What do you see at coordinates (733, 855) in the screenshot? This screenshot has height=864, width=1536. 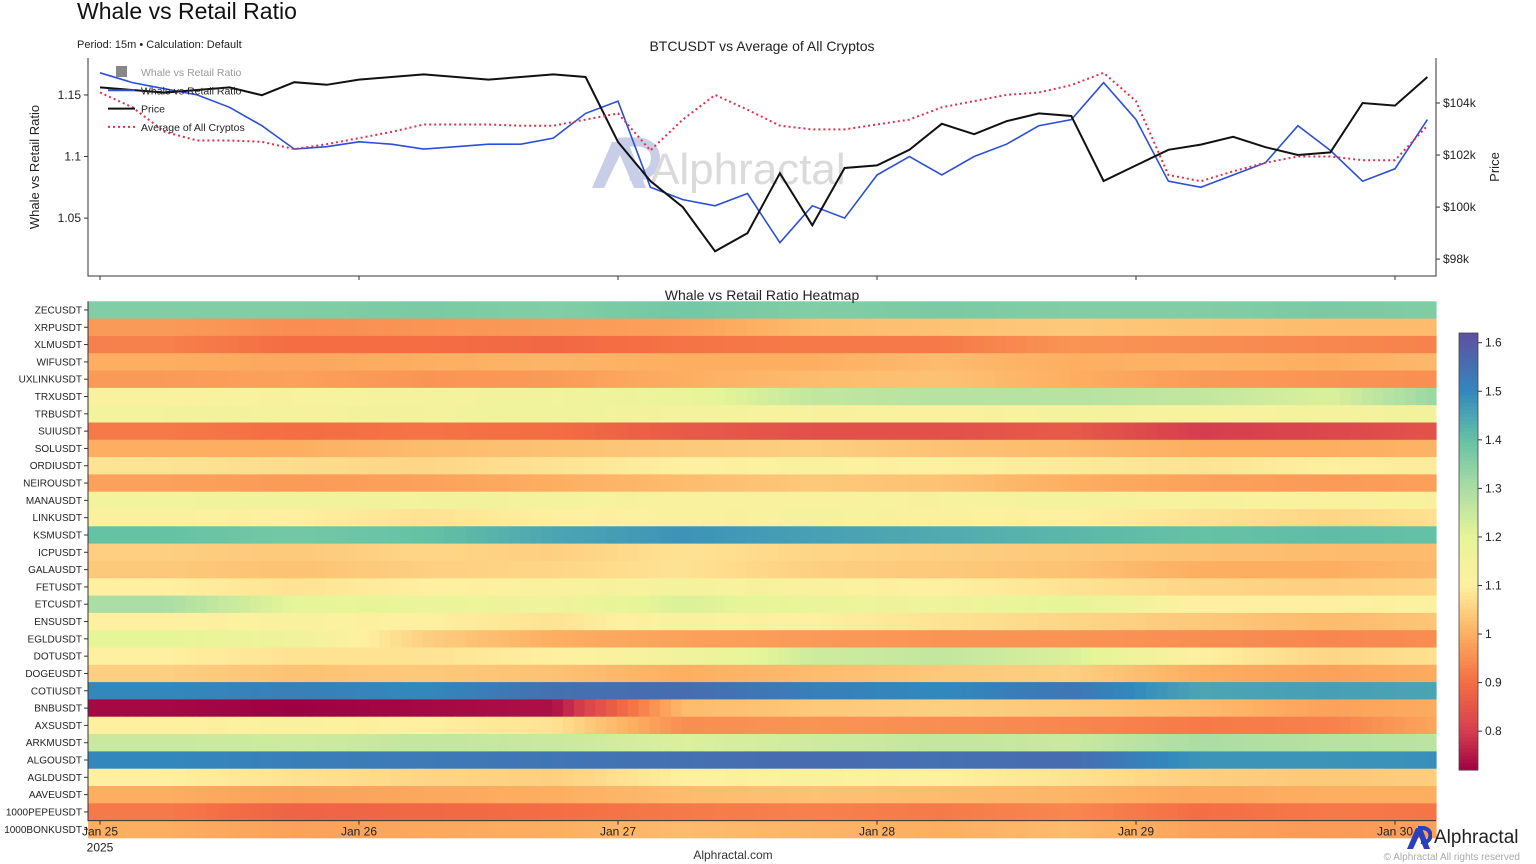 I see `site-link: Alphractal.com` at bounding box center [733, 855].